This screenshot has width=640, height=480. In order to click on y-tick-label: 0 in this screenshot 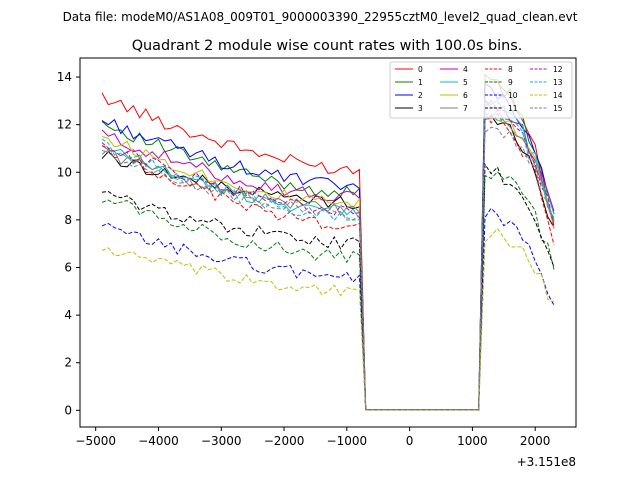, I will do `click(68, 410)`.